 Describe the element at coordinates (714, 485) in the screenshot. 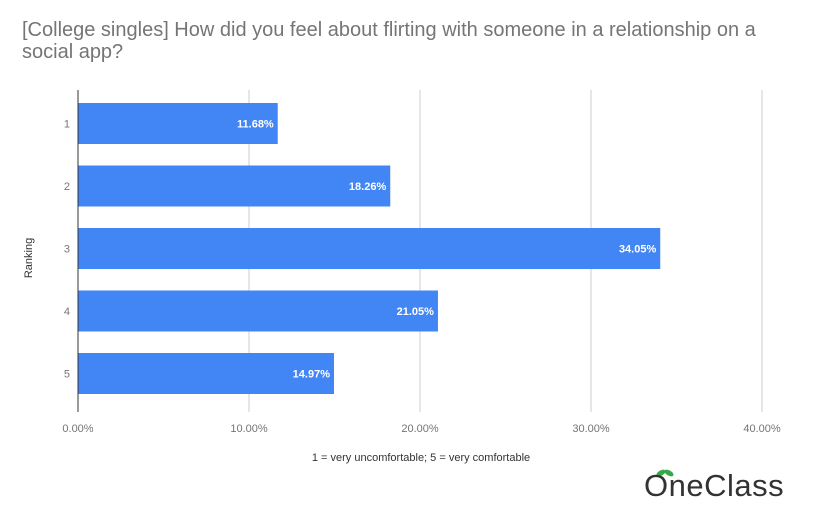

I see `logo-text: OneClass` at that location.